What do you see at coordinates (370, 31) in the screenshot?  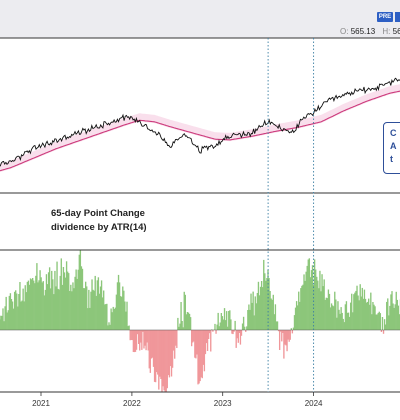 I see `ohlc-readout: O: 565.13 H: 56` at bounding box center [370, 31].